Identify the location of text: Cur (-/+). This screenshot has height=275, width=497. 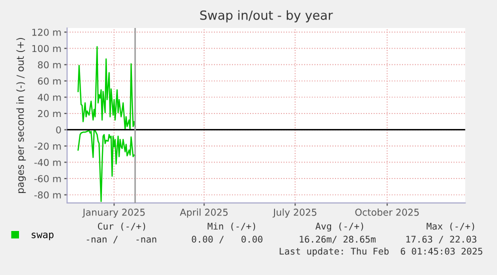
(122, 226).